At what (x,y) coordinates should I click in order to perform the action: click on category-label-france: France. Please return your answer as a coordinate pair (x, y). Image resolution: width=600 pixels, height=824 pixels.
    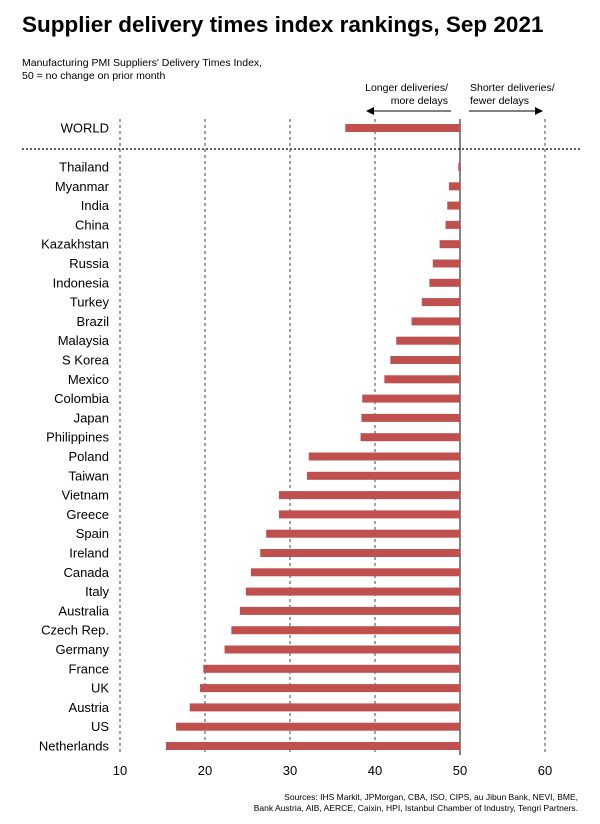
    Looking at the image, I should click on (89, 668).